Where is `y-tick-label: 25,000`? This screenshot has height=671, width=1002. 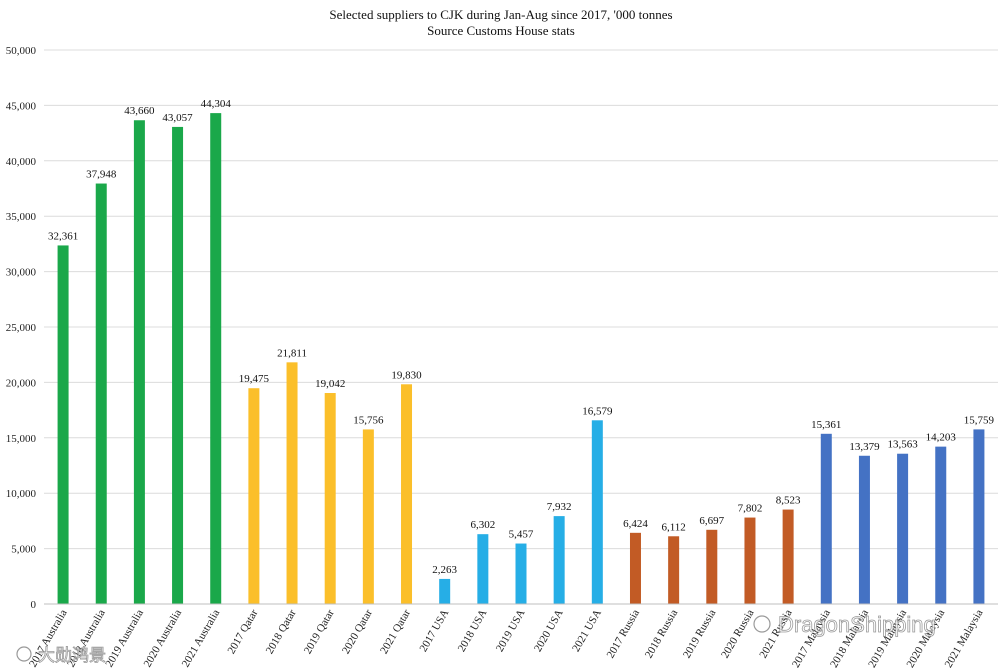
y-tick-label: 25,000 is located at coordinates (21, 328).